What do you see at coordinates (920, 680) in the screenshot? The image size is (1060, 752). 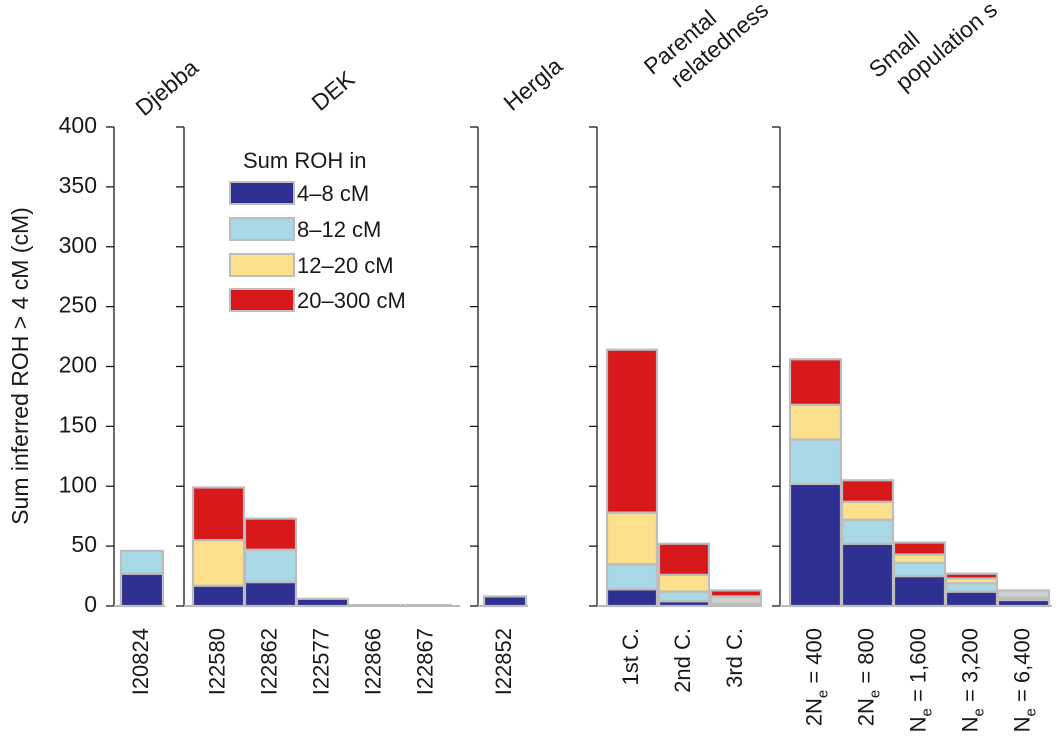 I see `category-label-4-2: Ne = 1,600` at bounding box center [920, 680].